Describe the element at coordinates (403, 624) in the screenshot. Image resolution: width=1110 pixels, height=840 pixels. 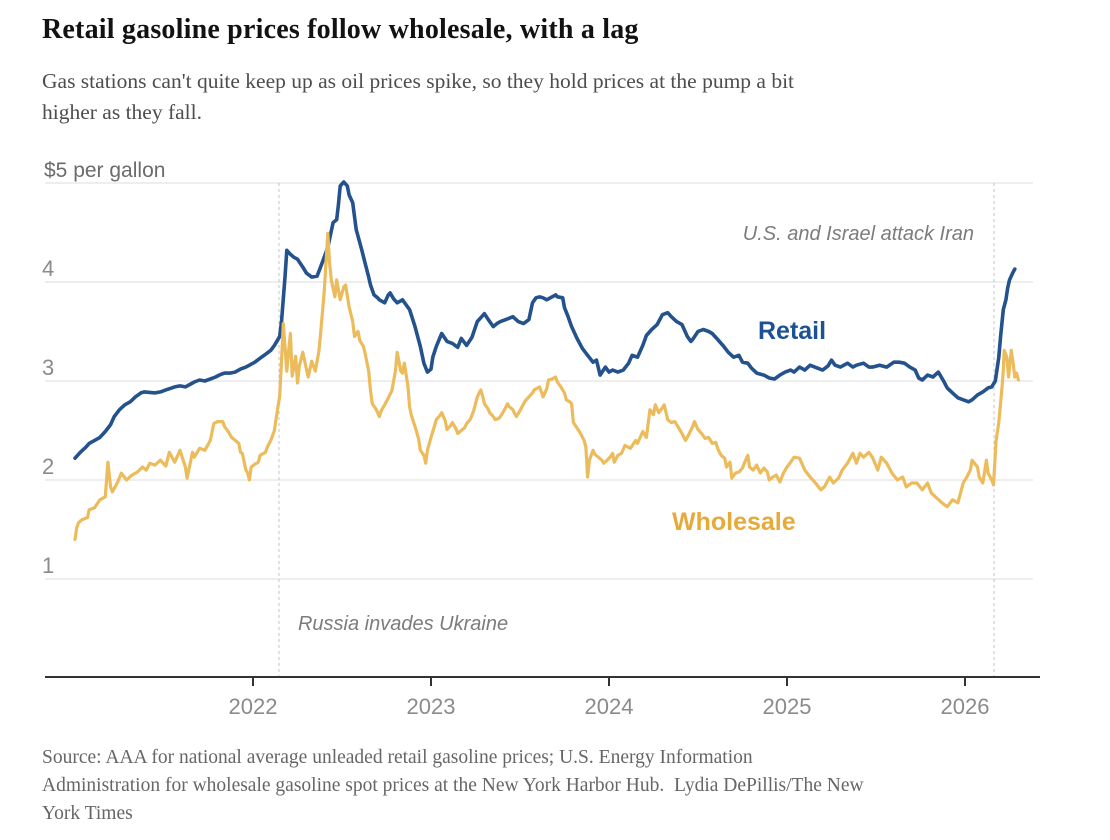
I see `annotation-russia-invades-ukraine: Russia invades Ukraine` at that location.